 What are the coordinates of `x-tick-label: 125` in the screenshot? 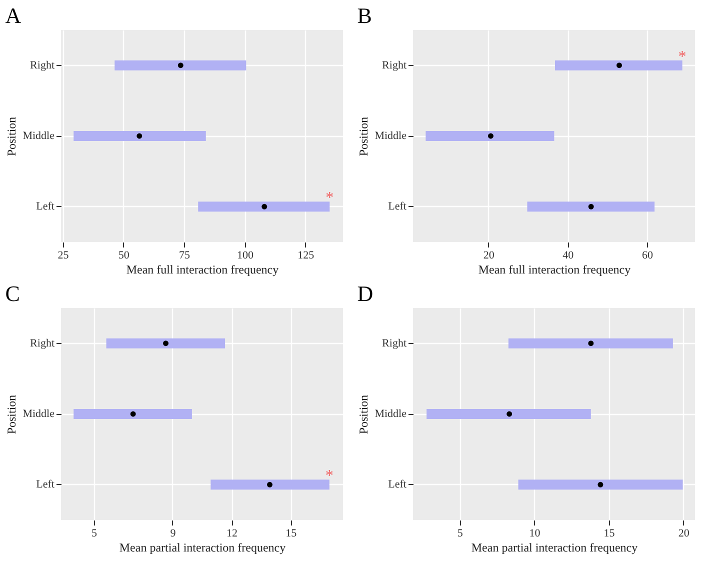 It's located at (306, 256).